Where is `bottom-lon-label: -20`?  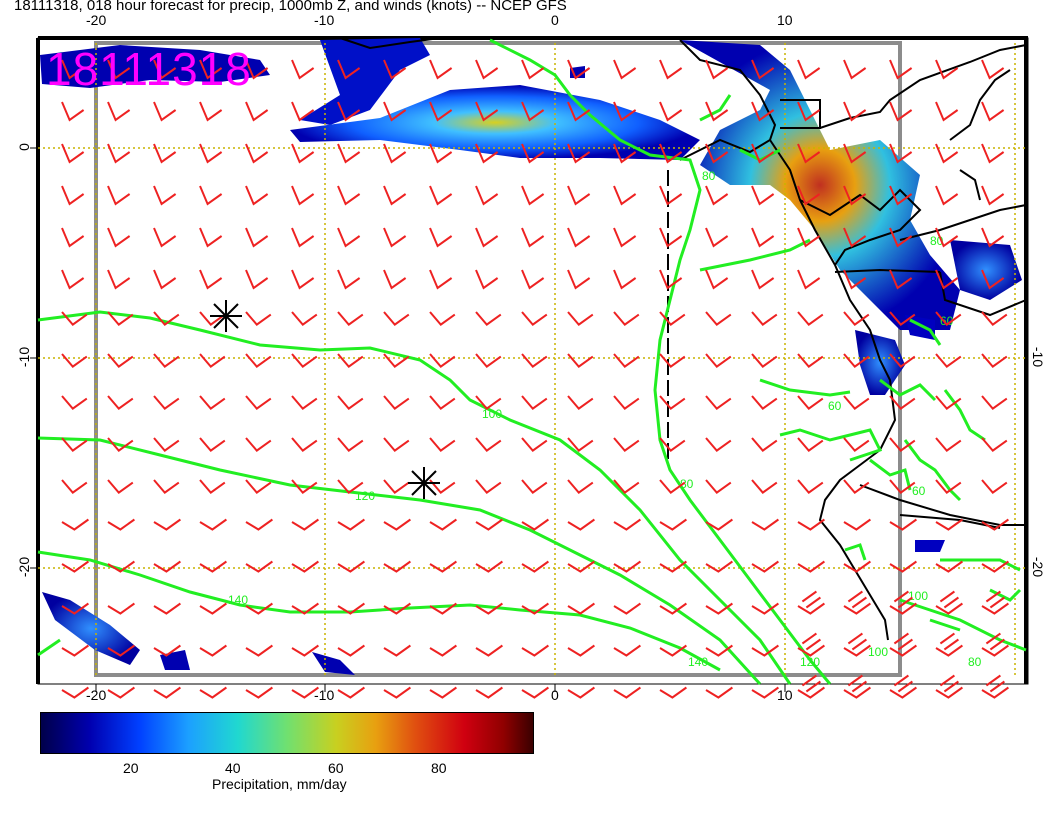
bottom-lon-label: -20 is located at coordinates (96, 695).